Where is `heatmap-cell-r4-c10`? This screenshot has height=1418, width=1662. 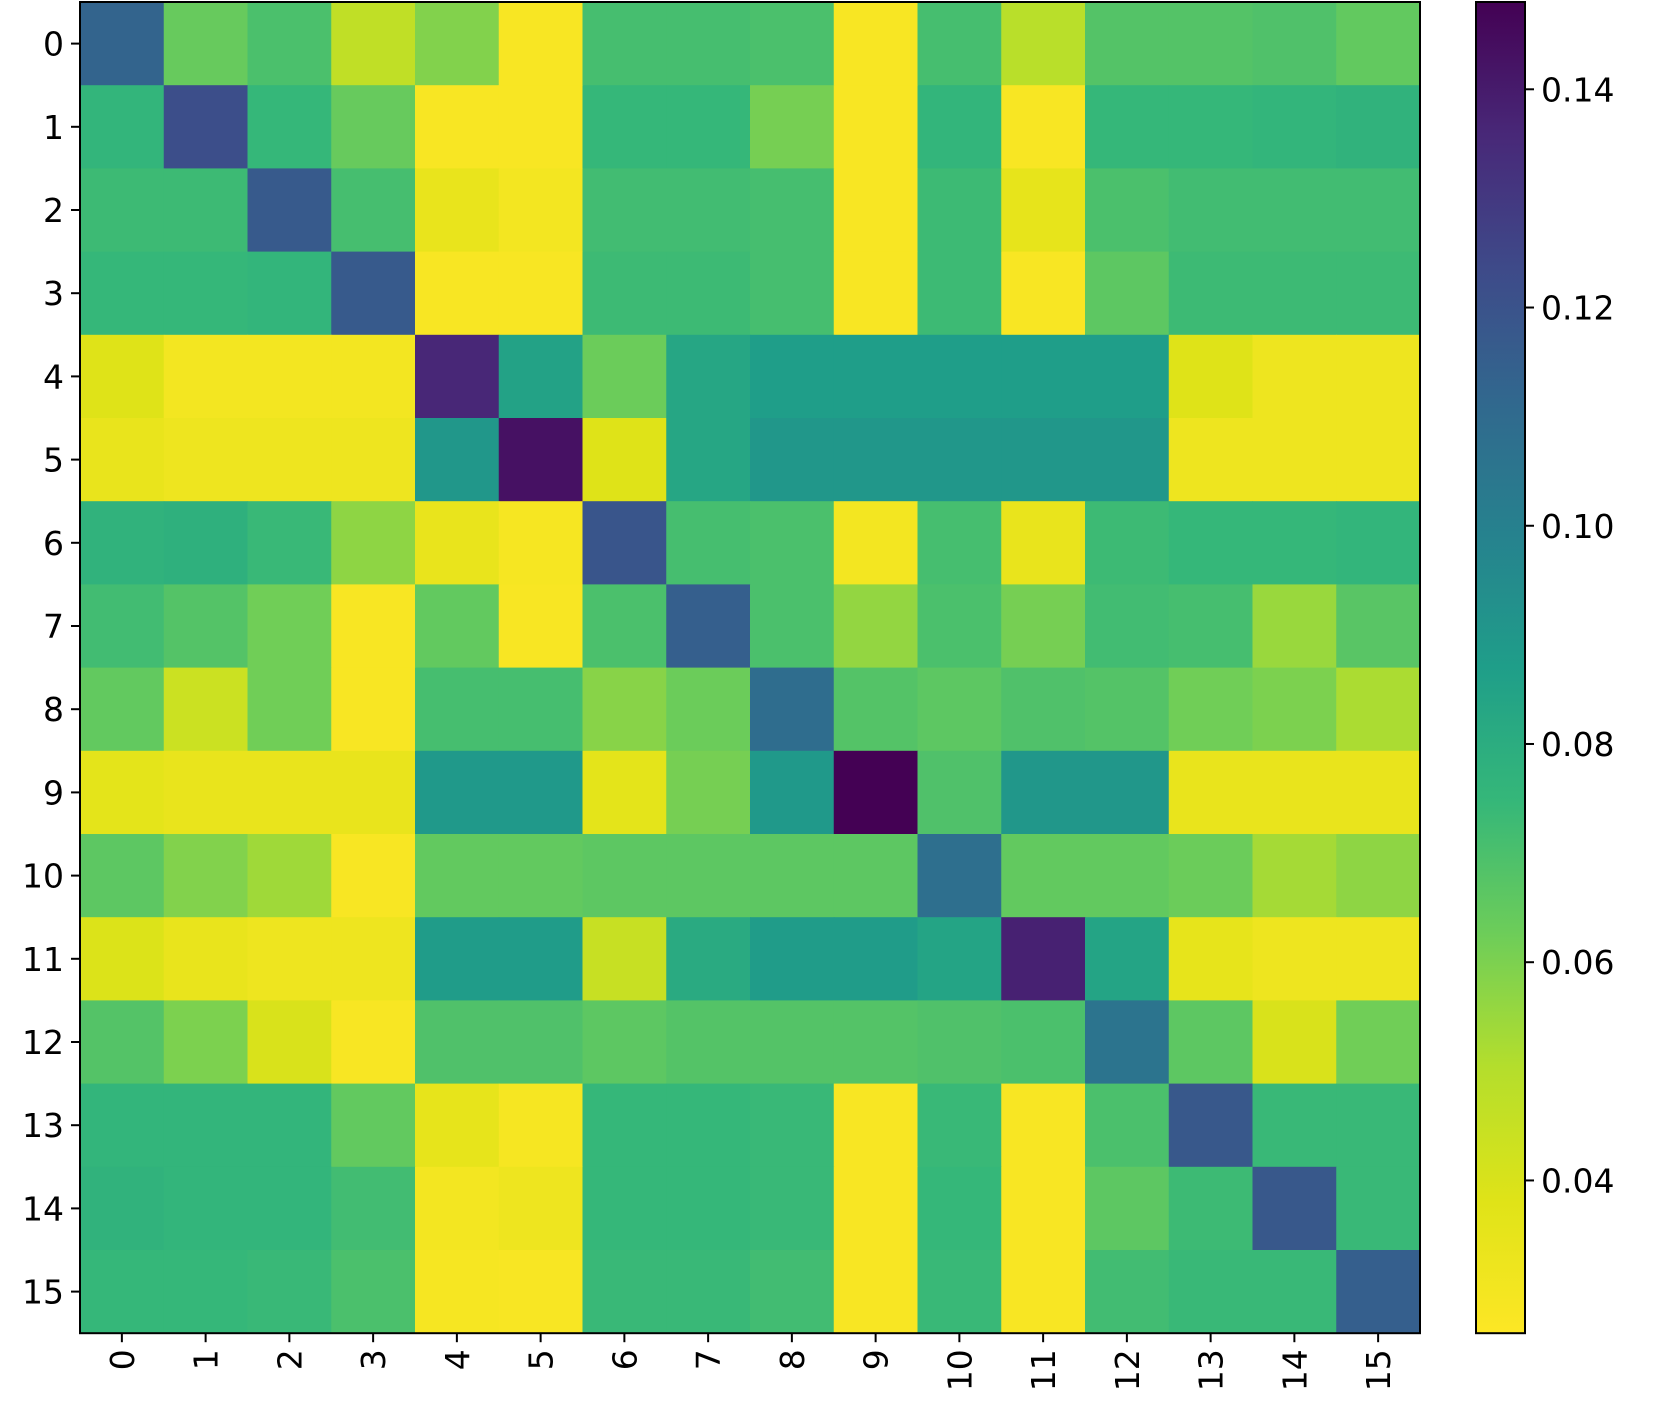 heatmap-cell-r4-c10 is located at coordinates (959, 376).